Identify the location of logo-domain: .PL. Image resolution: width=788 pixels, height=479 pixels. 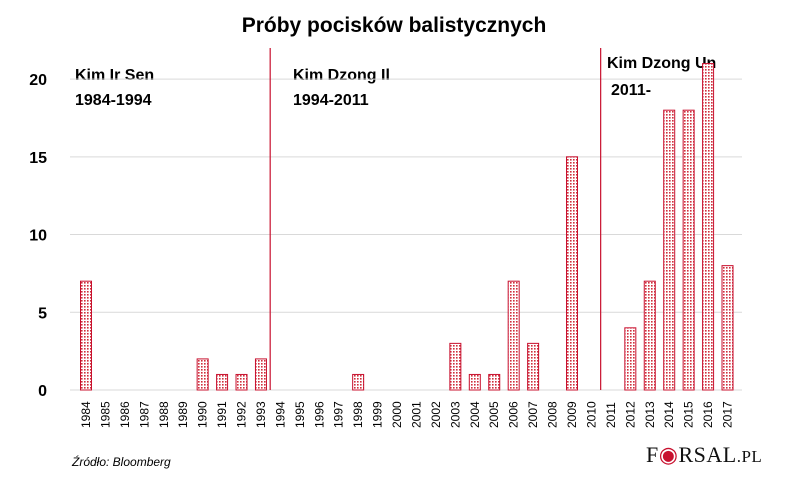
(749, 456).